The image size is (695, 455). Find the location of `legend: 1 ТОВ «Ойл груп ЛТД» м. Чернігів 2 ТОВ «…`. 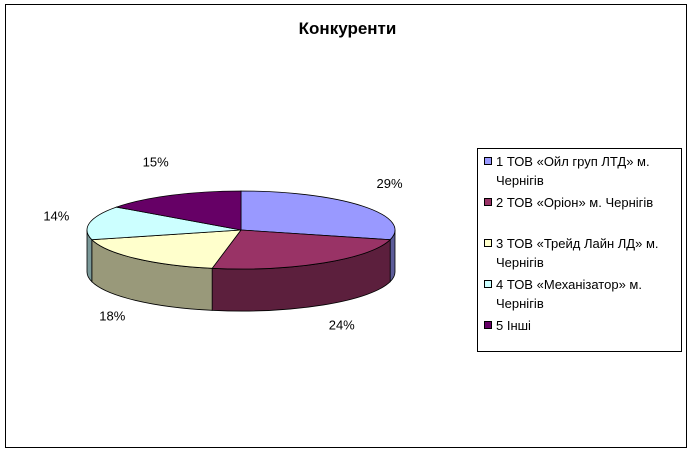

legend: 1 ТОВ «Ойл груп ЛТД» м. Чернігів 2 ТОВ «… is located at coordinates (579, 250).